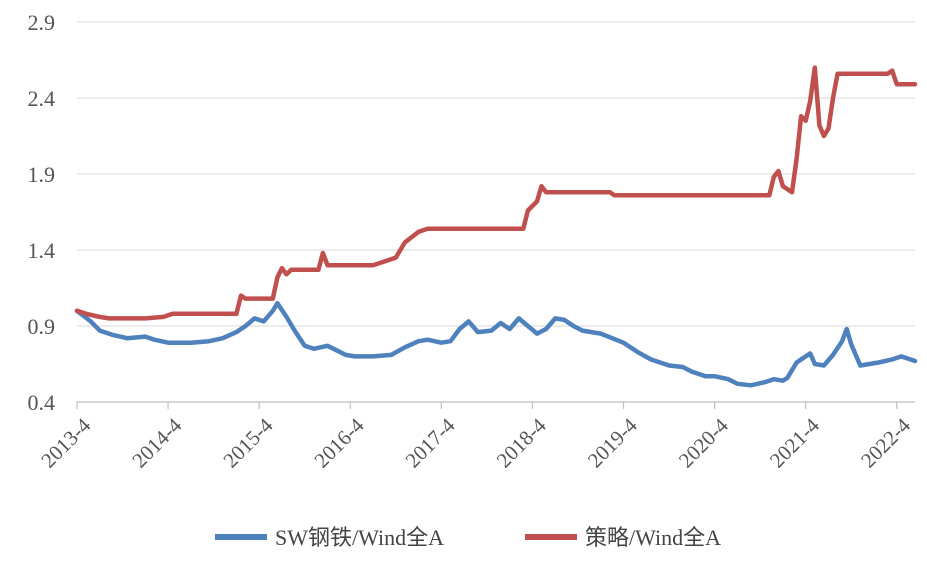  What do you see at coordinates (42, 402) in the screenshot?
I see `y-tick-label: 0.4` at bounding box center [42, 402].